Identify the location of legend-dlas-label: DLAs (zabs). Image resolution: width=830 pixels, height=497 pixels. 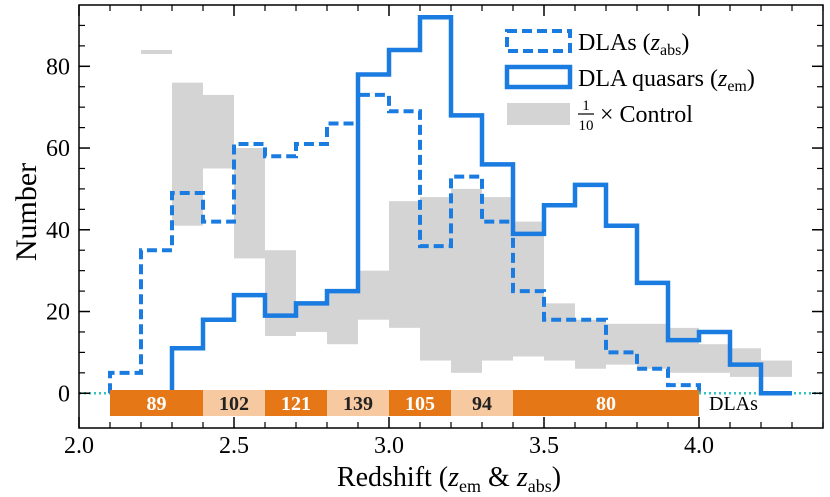
(633, 44).